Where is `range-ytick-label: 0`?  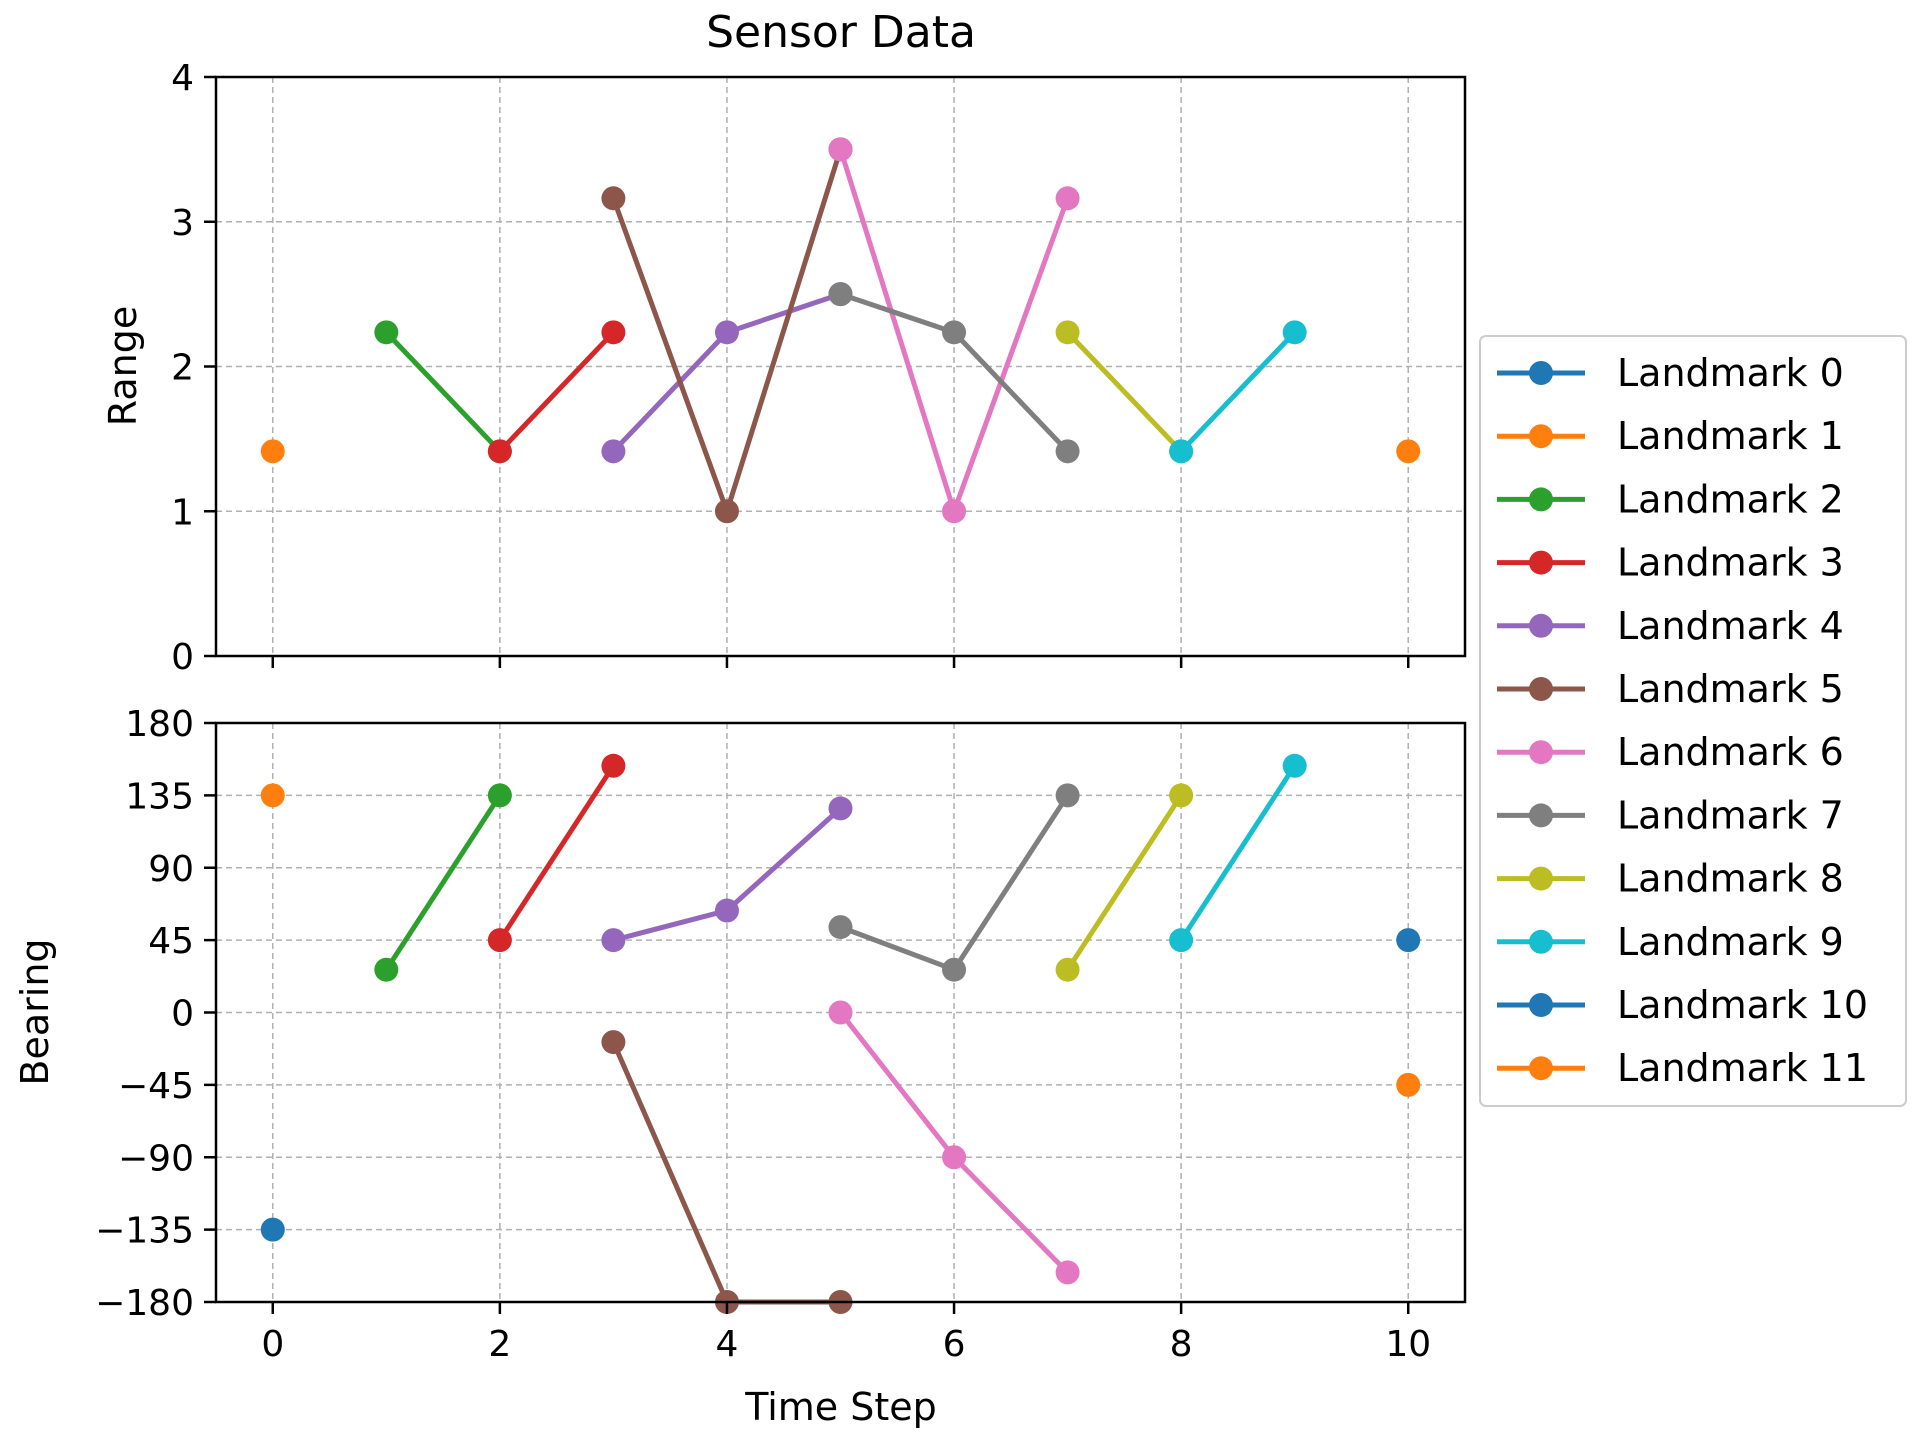 range-ytick-label: 0 is located at coordinates (182, 657).